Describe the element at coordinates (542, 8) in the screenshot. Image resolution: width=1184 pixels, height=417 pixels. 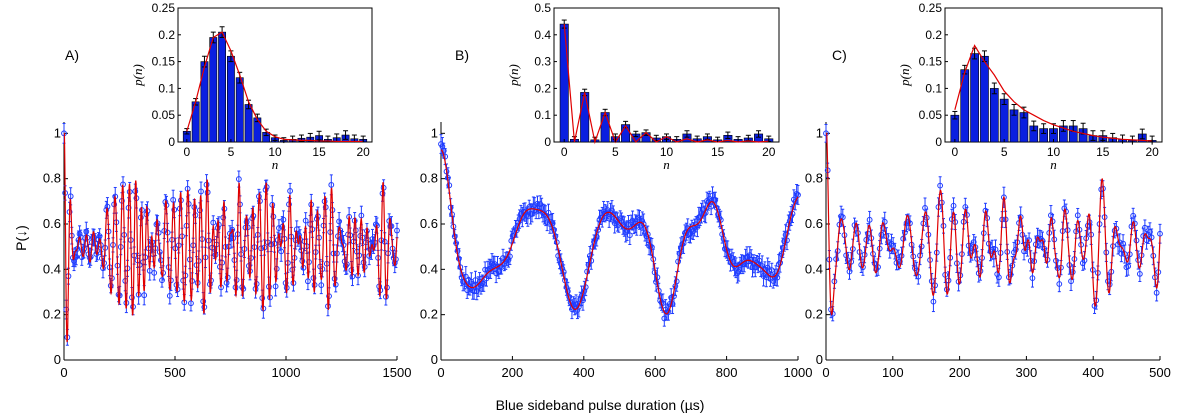
I see `inset-y-tick-label: 0.5` at that location.